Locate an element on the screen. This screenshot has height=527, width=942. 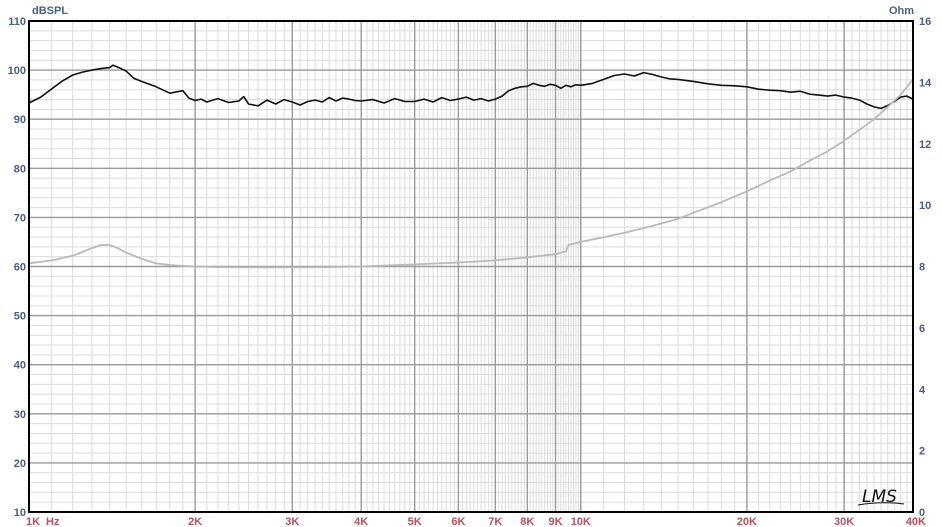
right-tick-label: 0 is located at coordinates (922, 513).